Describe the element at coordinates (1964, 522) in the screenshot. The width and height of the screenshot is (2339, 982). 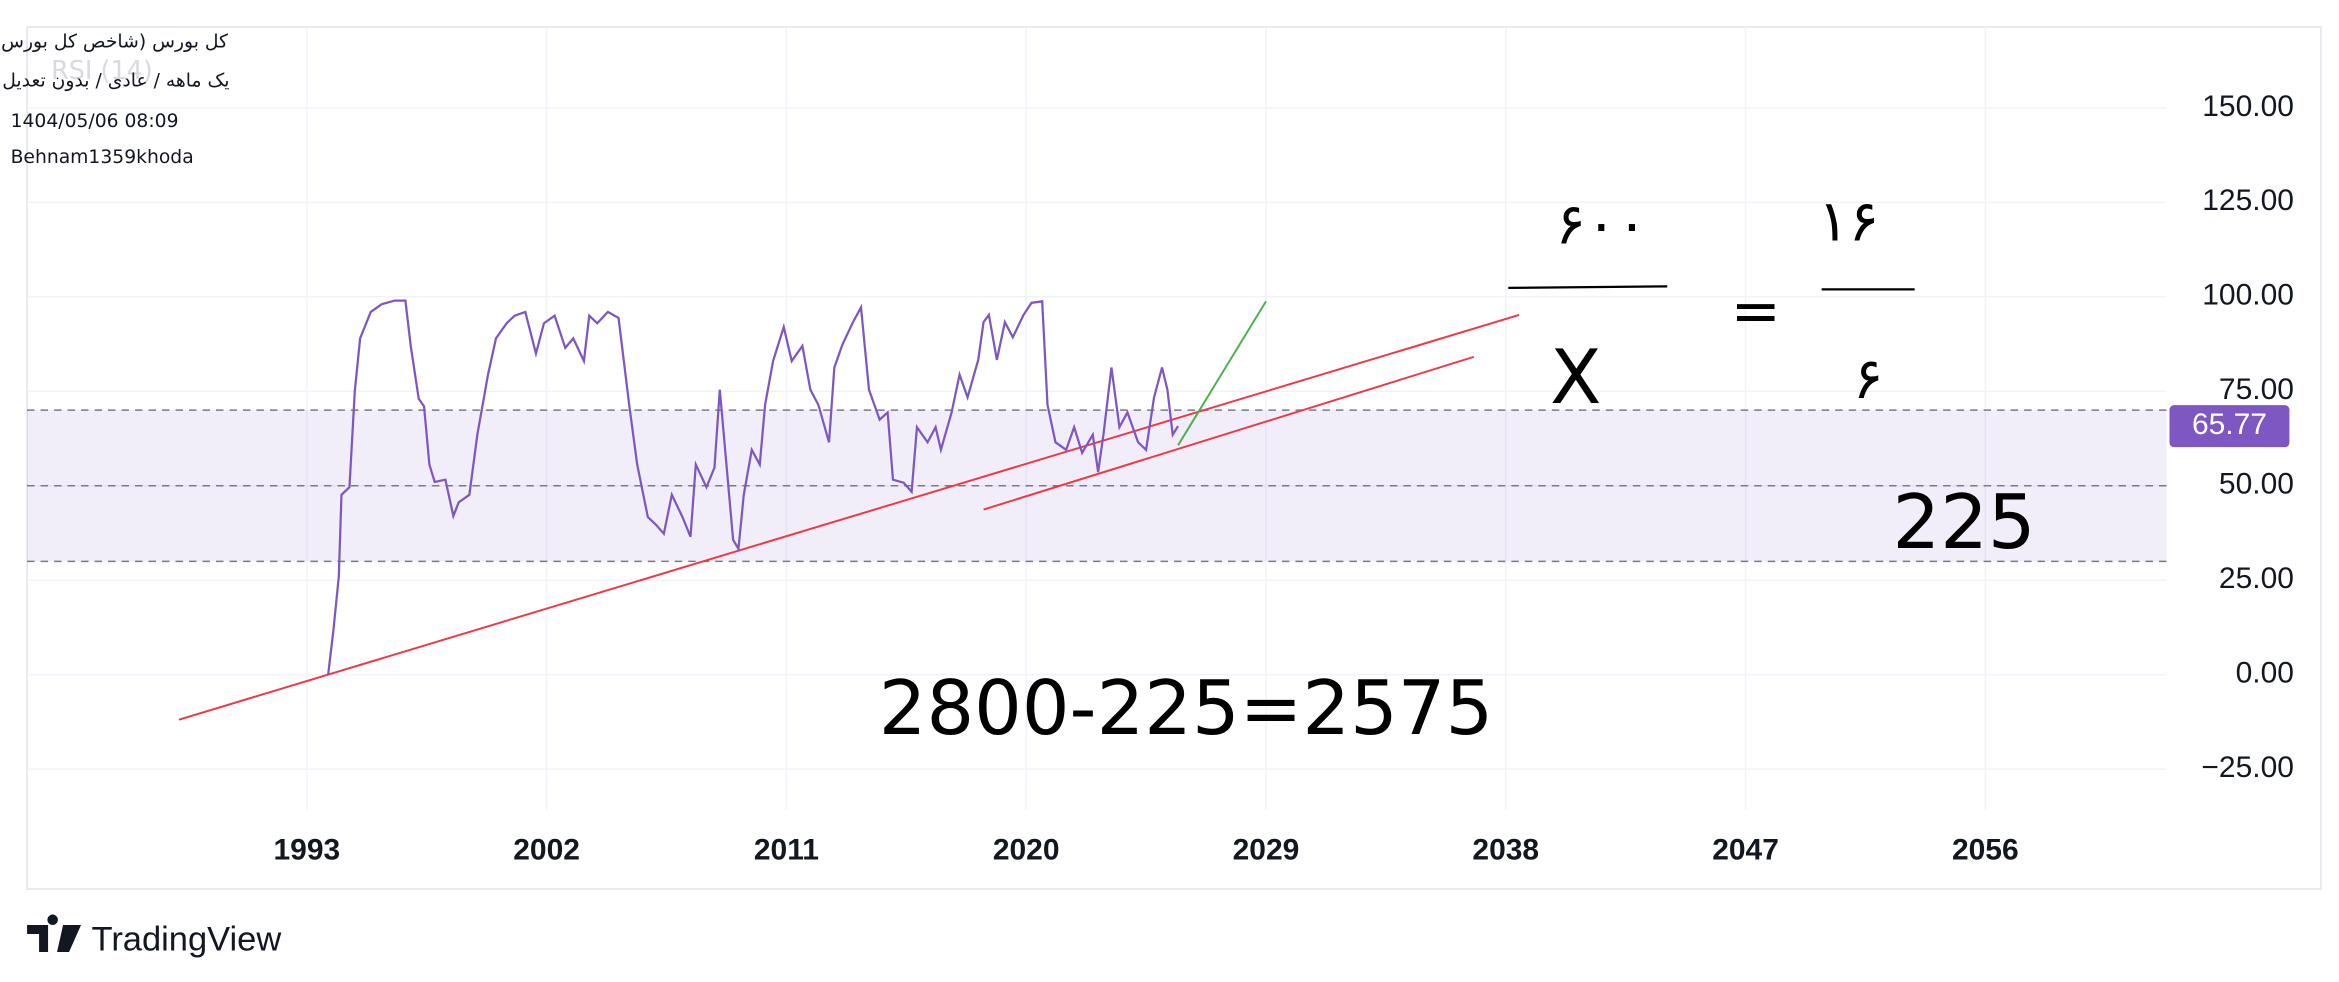
I see `annotation: 225` at that location.